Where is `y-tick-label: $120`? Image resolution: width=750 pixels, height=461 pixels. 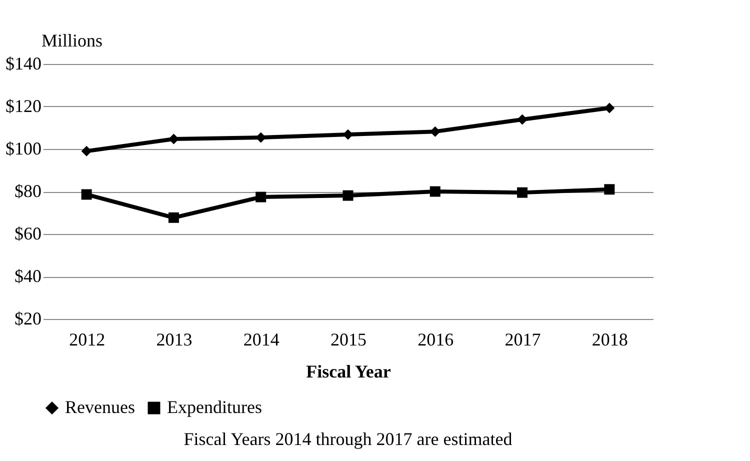
y-tick-label: $120 is located at coordinates (24, 106).